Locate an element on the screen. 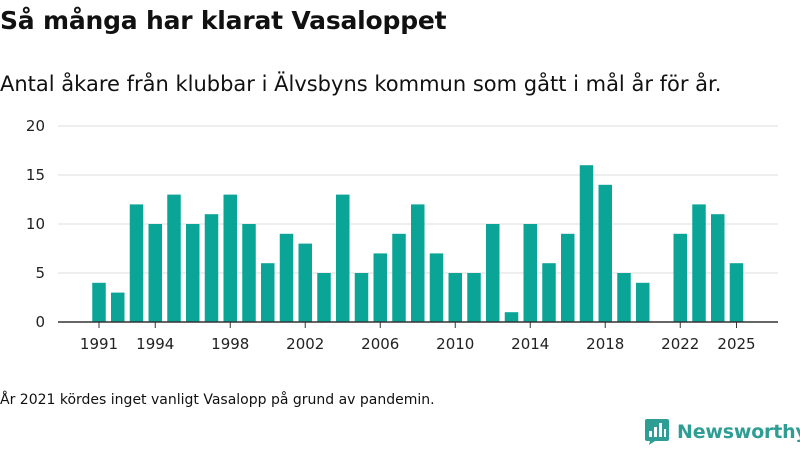 The width and height of the screenshot is (800, 450). bar-2017 is located at coordinates (586, 243).